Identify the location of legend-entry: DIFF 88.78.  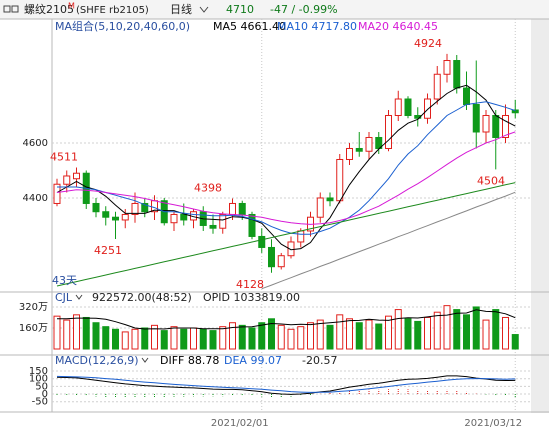
(189, 360).